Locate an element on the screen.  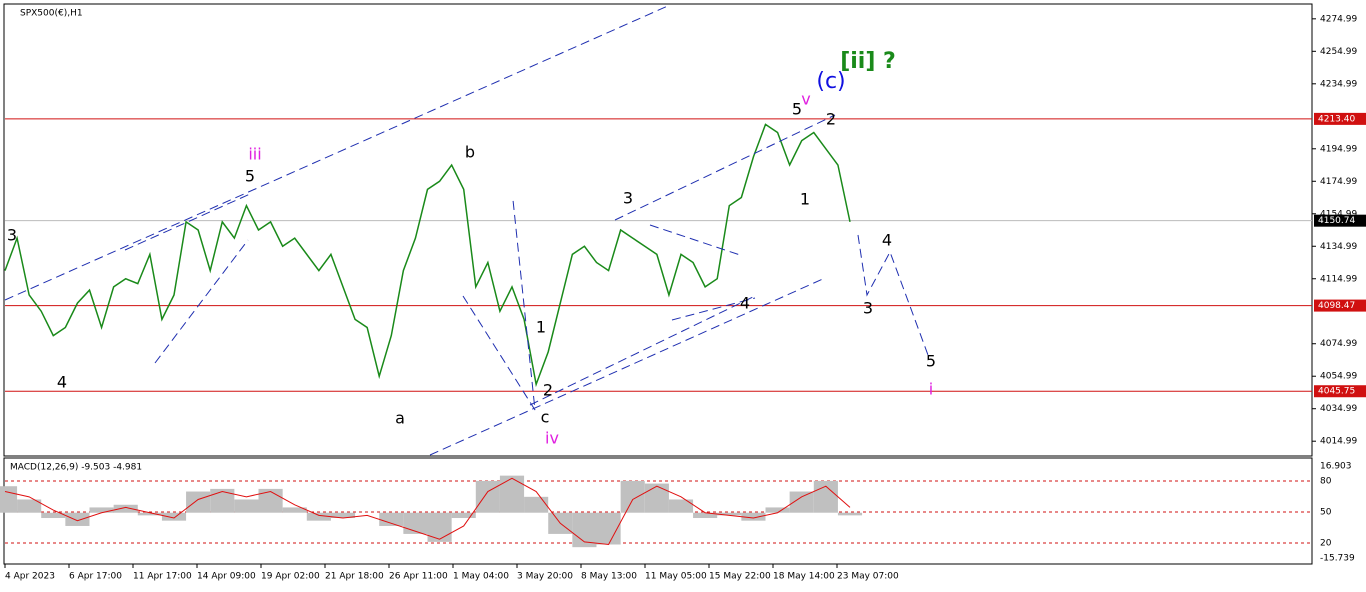
macd-tick-label: 16.903 is located at coordinates (1336, 467).